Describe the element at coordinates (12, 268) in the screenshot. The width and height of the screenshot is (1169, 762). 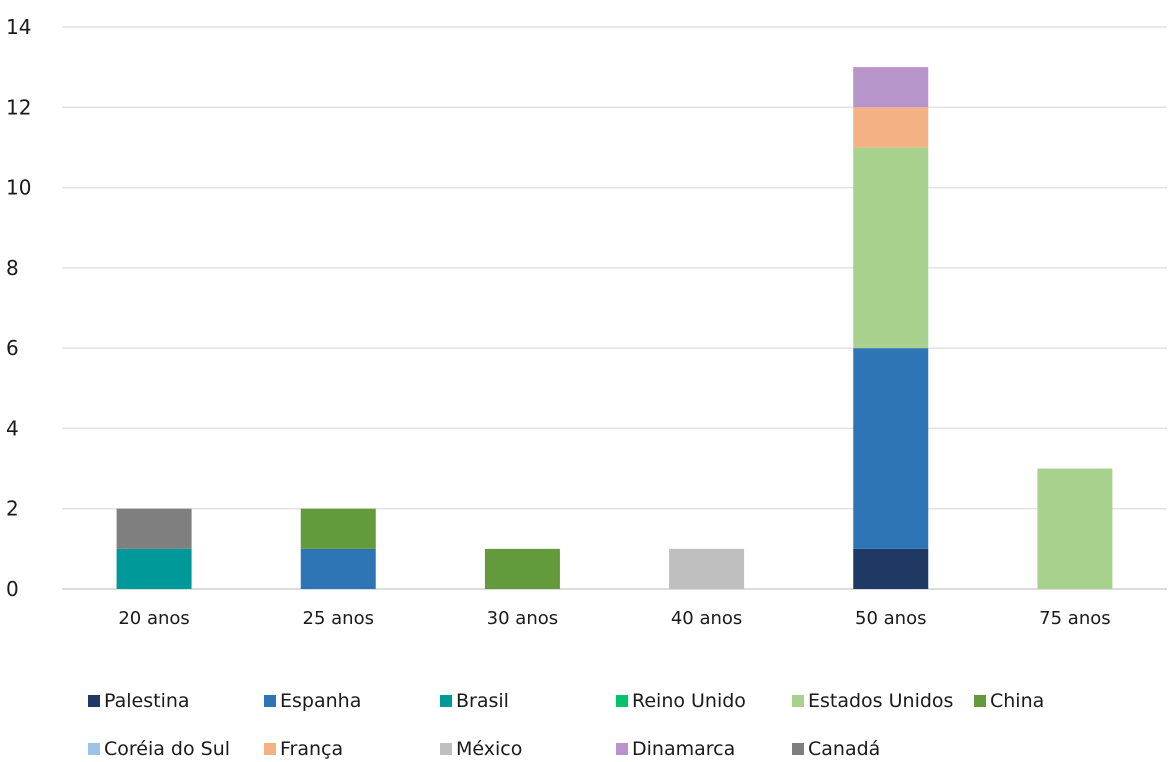
I see `y-tick-label: 8` at that location.